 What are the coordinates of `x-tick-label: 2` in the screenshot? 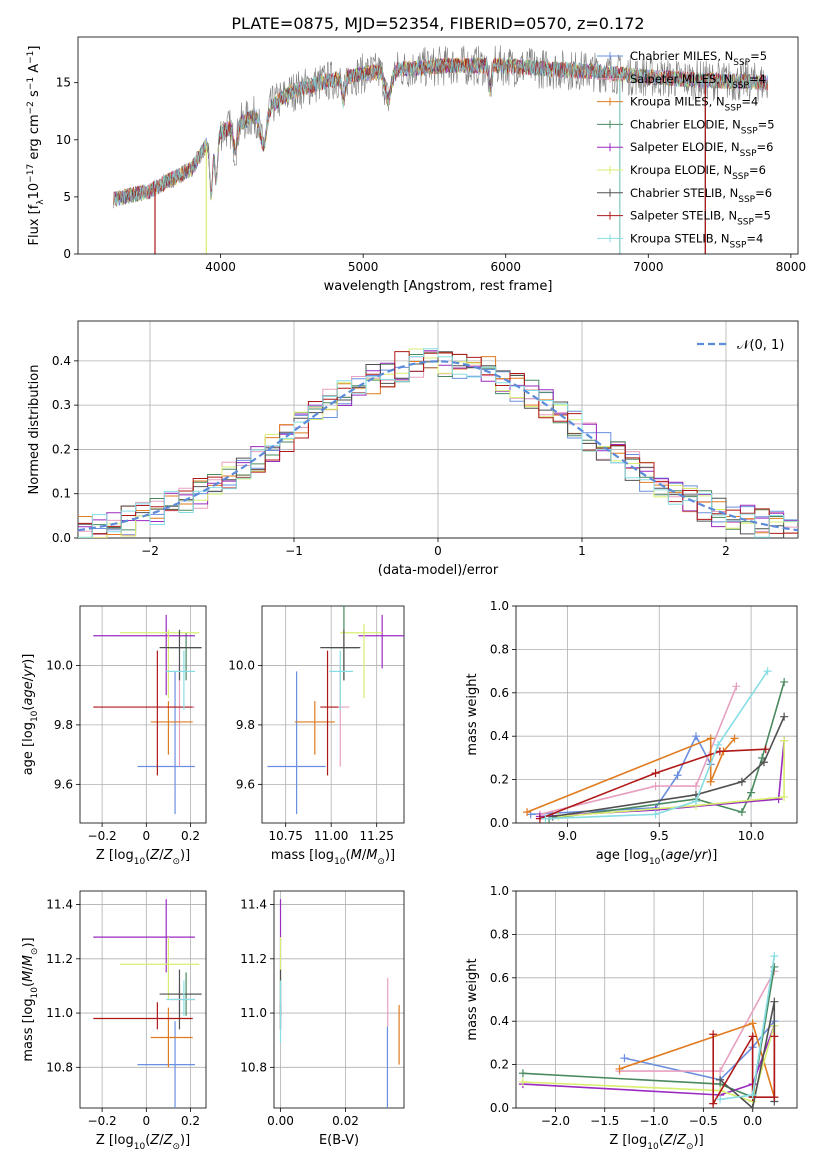 It's located at (726, 551).